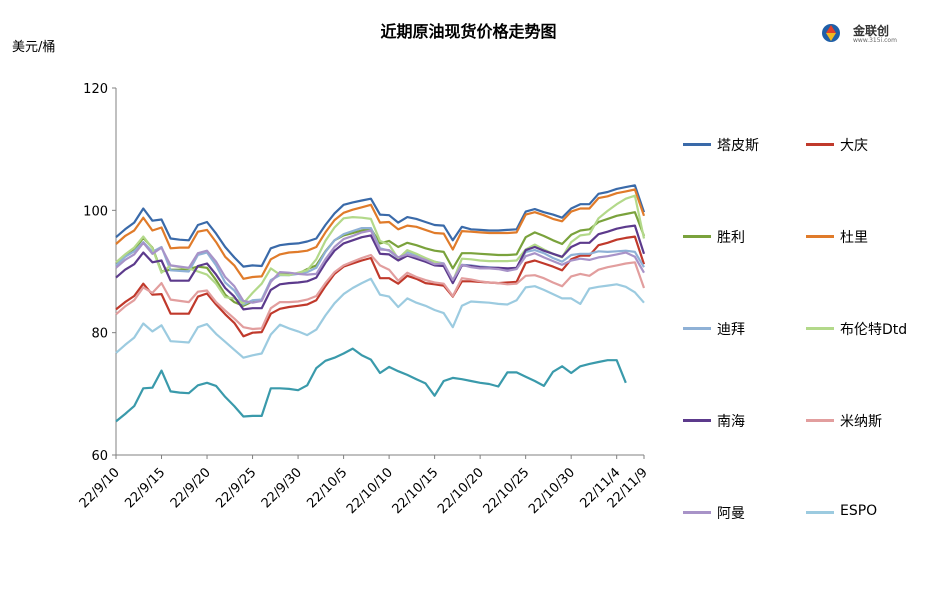 The height and width of the screenshot is (601, 937). I want to click on legend-label: 大庆, so click(854, 146).